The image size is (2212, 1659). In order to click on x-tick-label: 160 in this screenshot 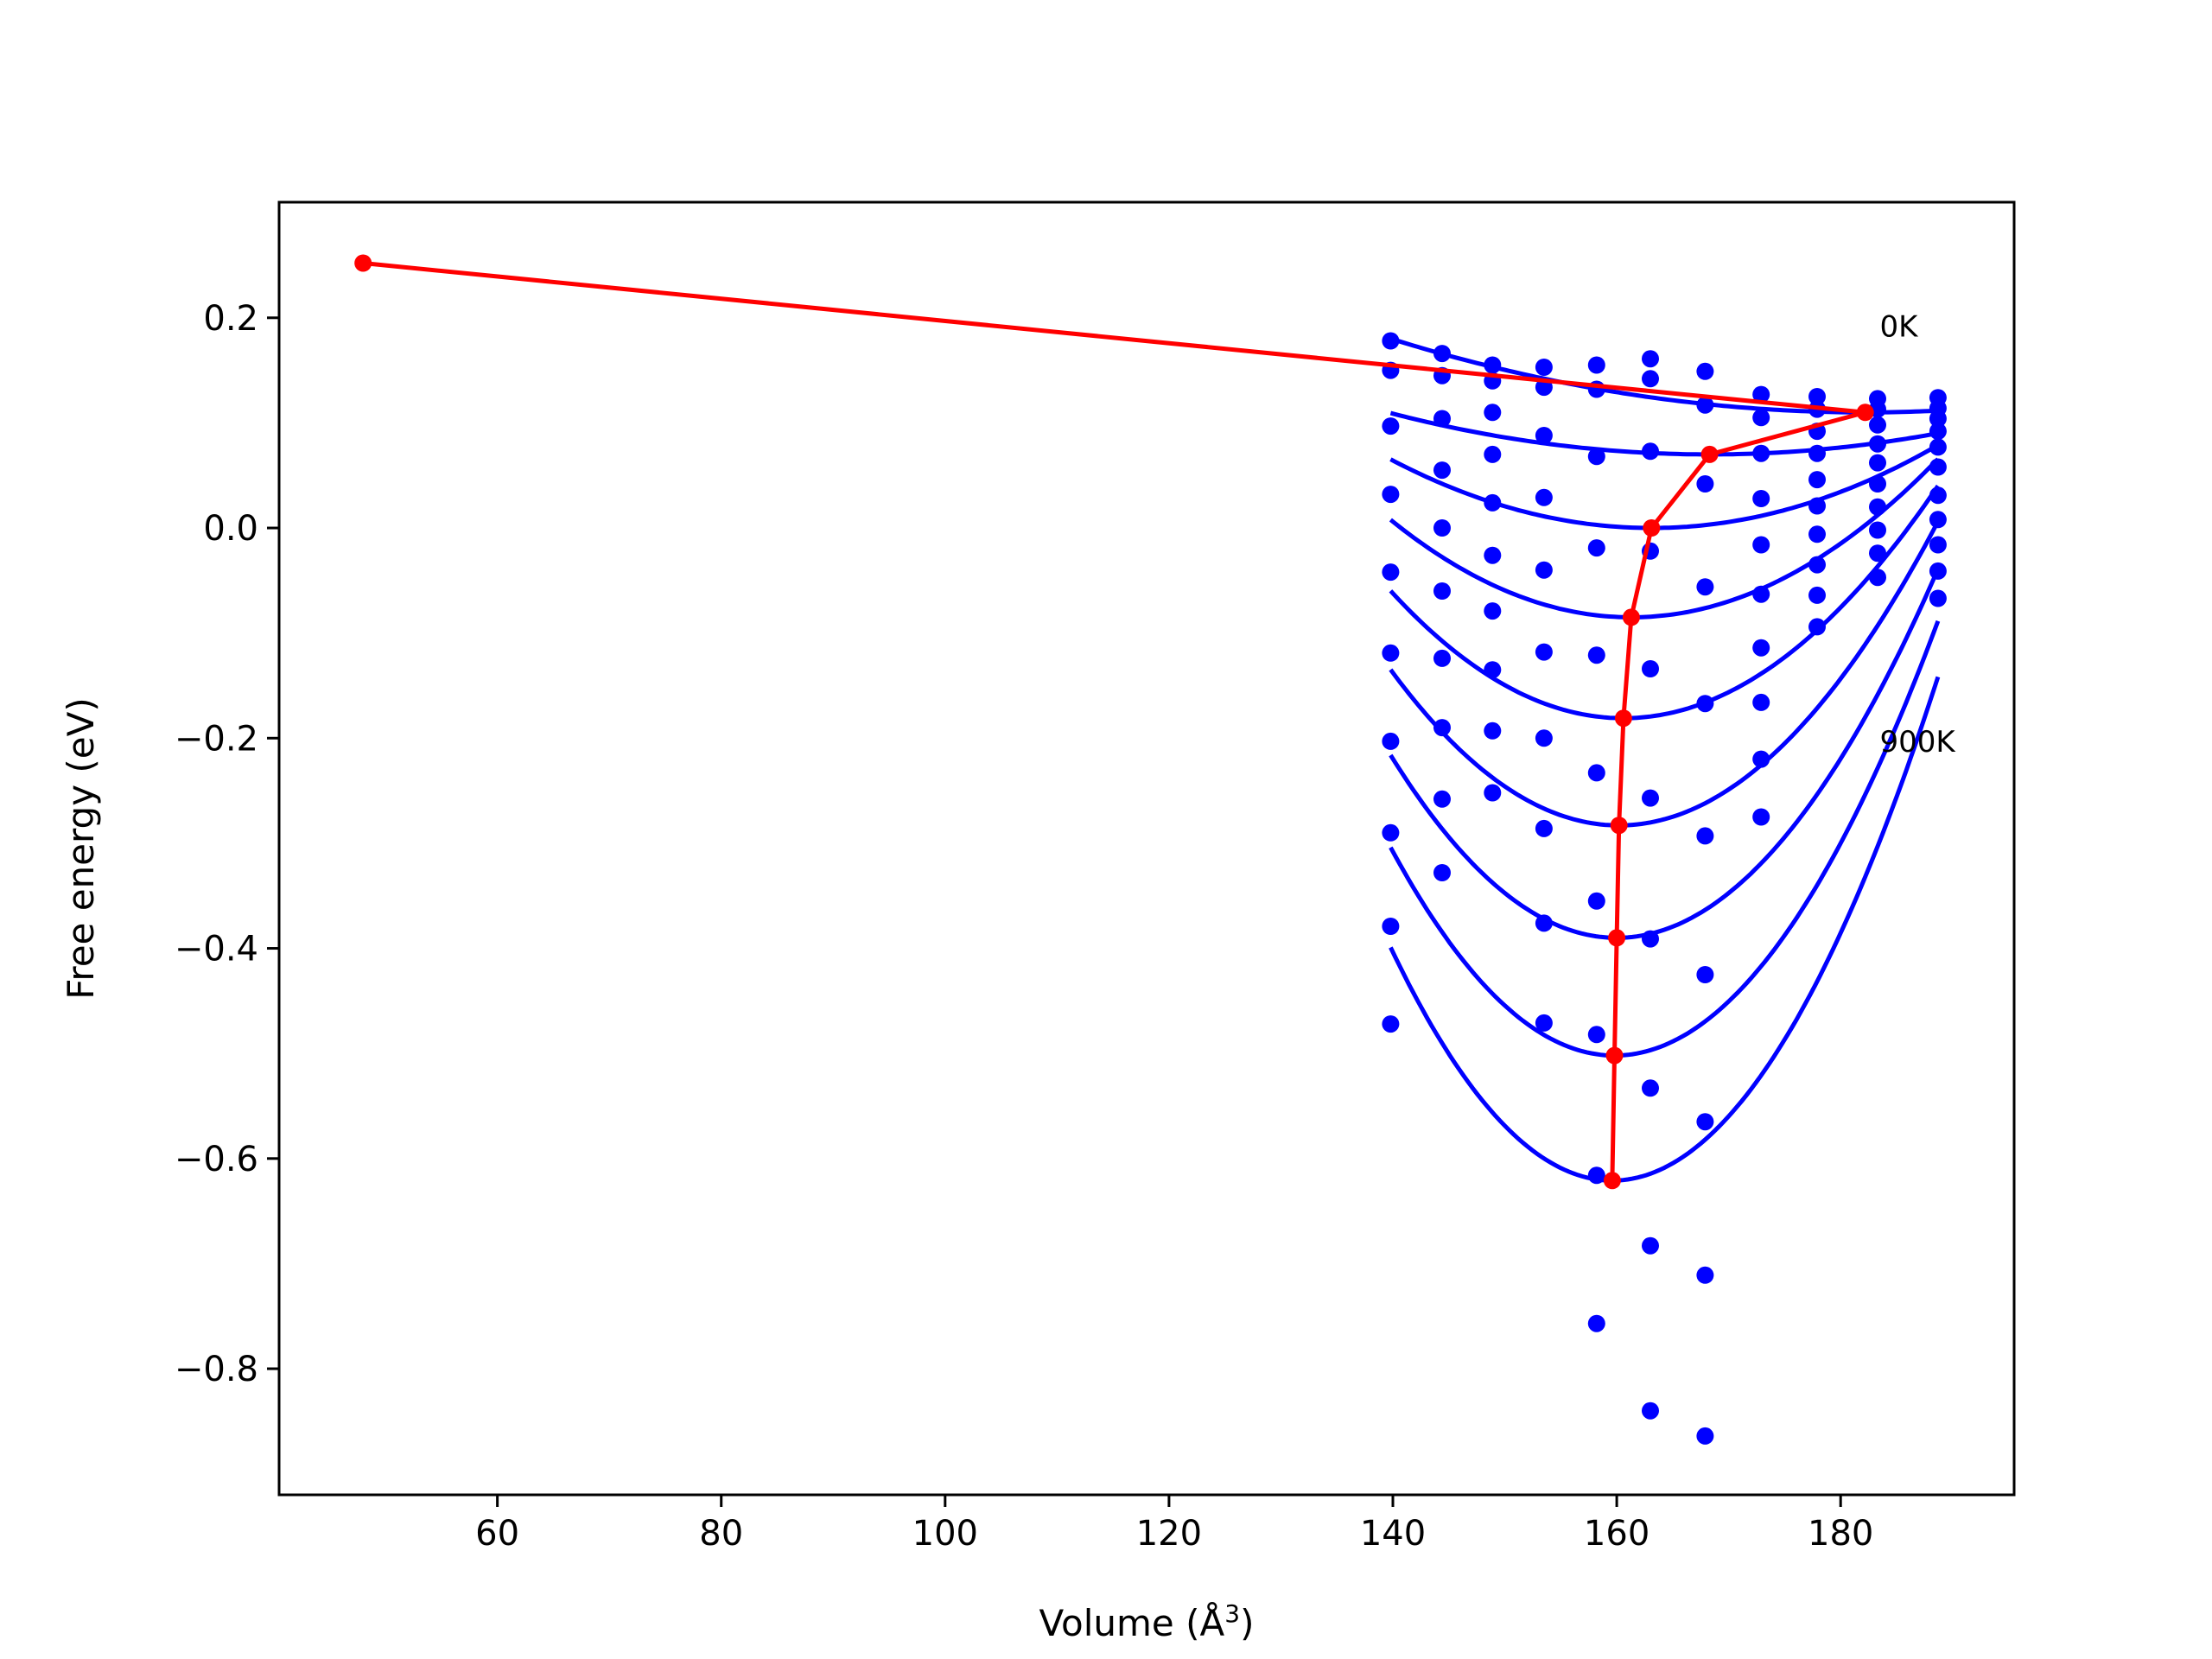, I will do `click(1616, 1534)`.